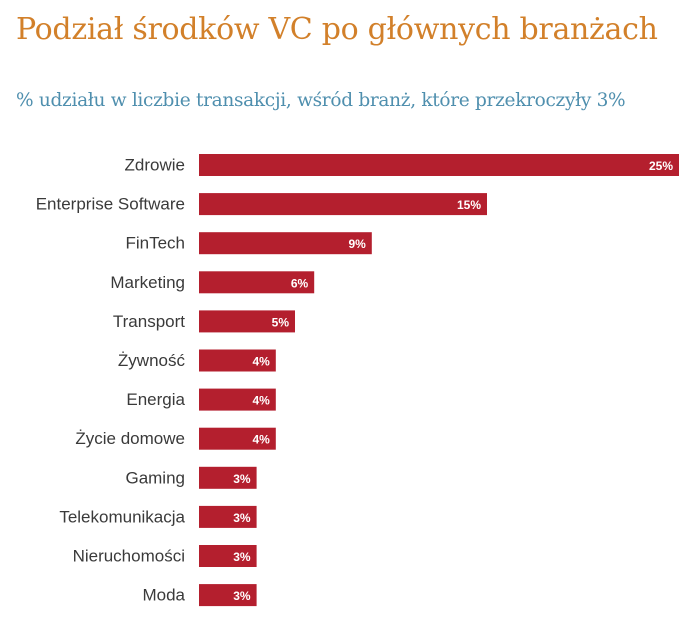  I want to click on category-label: Gaming, so click(155, 477).